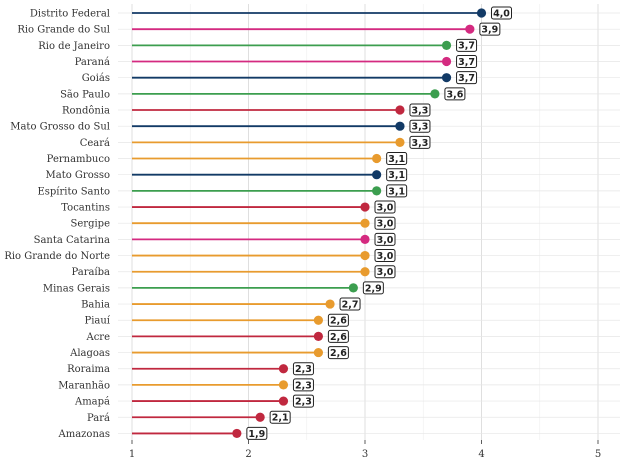 The width and height of the screenshot is (640, 465). I want to click on category-label: Goiás, so click(96, 78).